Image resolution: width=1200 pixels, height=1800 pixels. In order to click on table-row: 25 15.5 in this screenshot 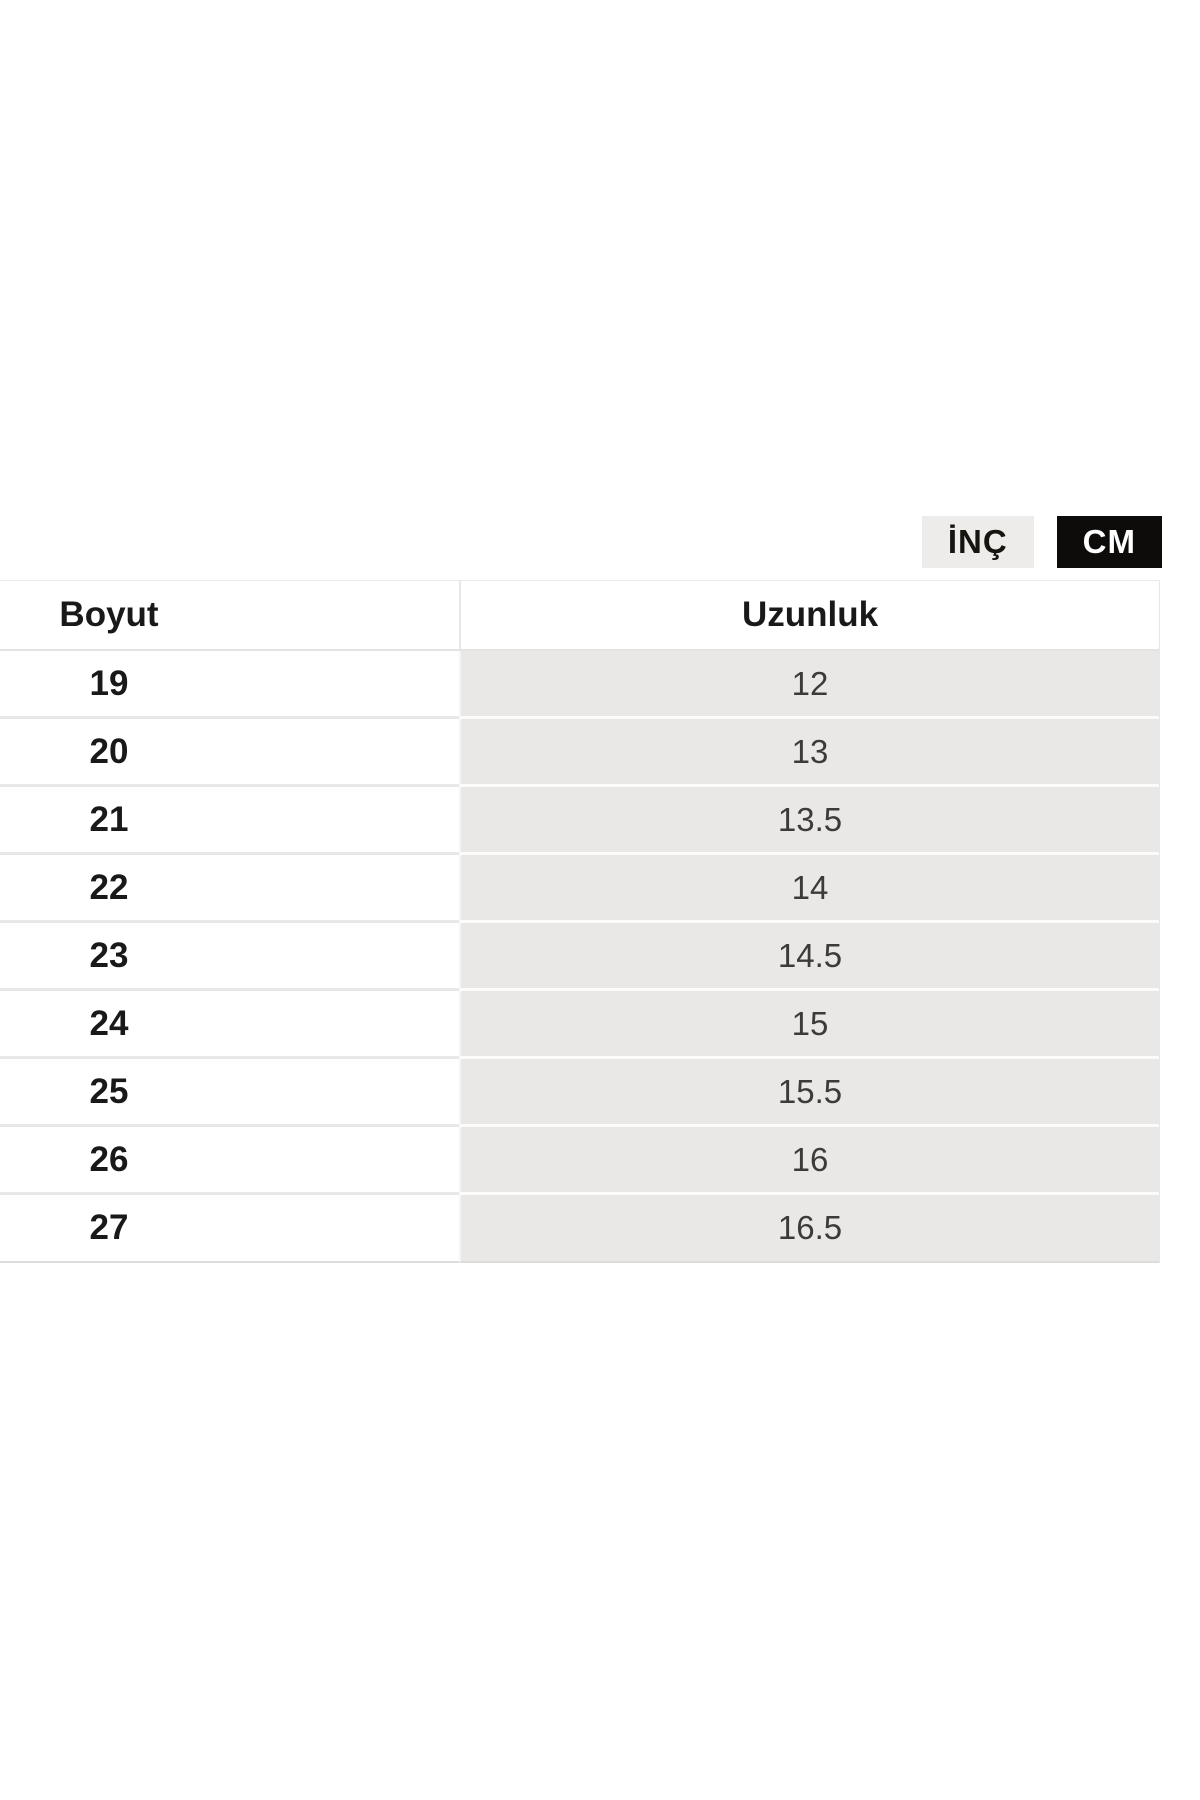, I will do `click(579, 1093)`.